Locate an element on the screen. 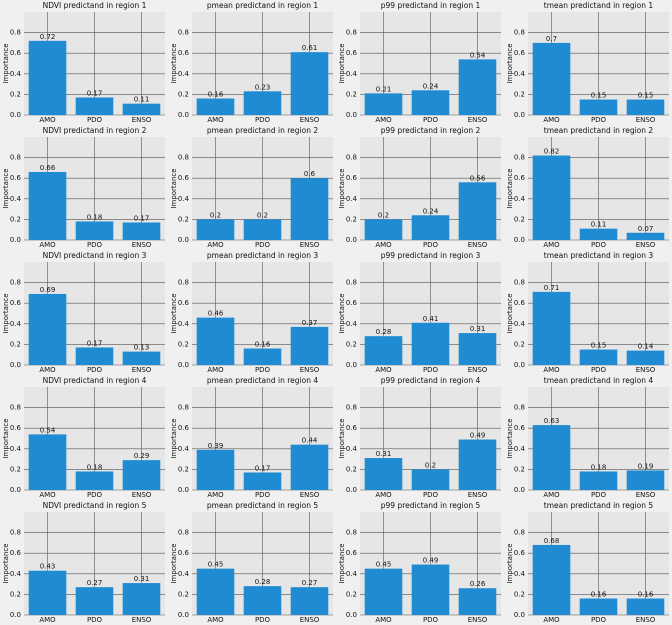  chart-title: pmean predictand in region 5 is located at coordinates (262, 505).